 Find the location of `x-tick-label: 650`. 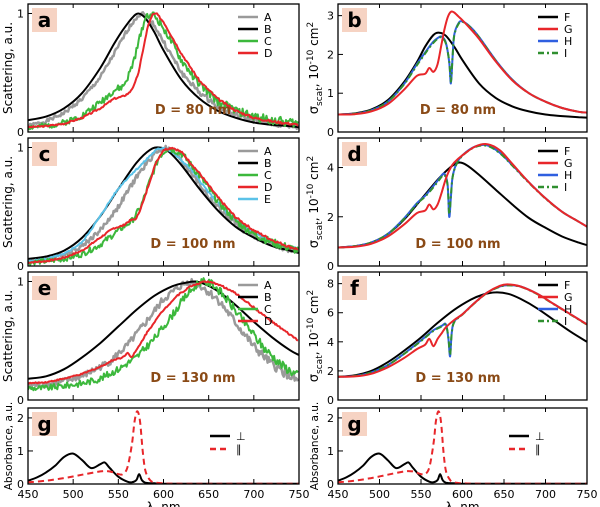

x-tick-label: 650 is located at coordinates (504, 494).